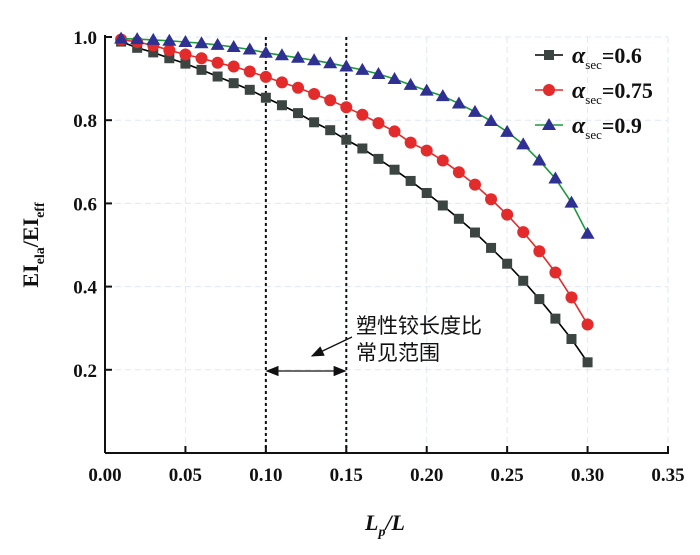  What do you see at coordinates (426, 475) in the screenshot?
I see `x-tick-label: 0.20` at bounding box center [426, 475].